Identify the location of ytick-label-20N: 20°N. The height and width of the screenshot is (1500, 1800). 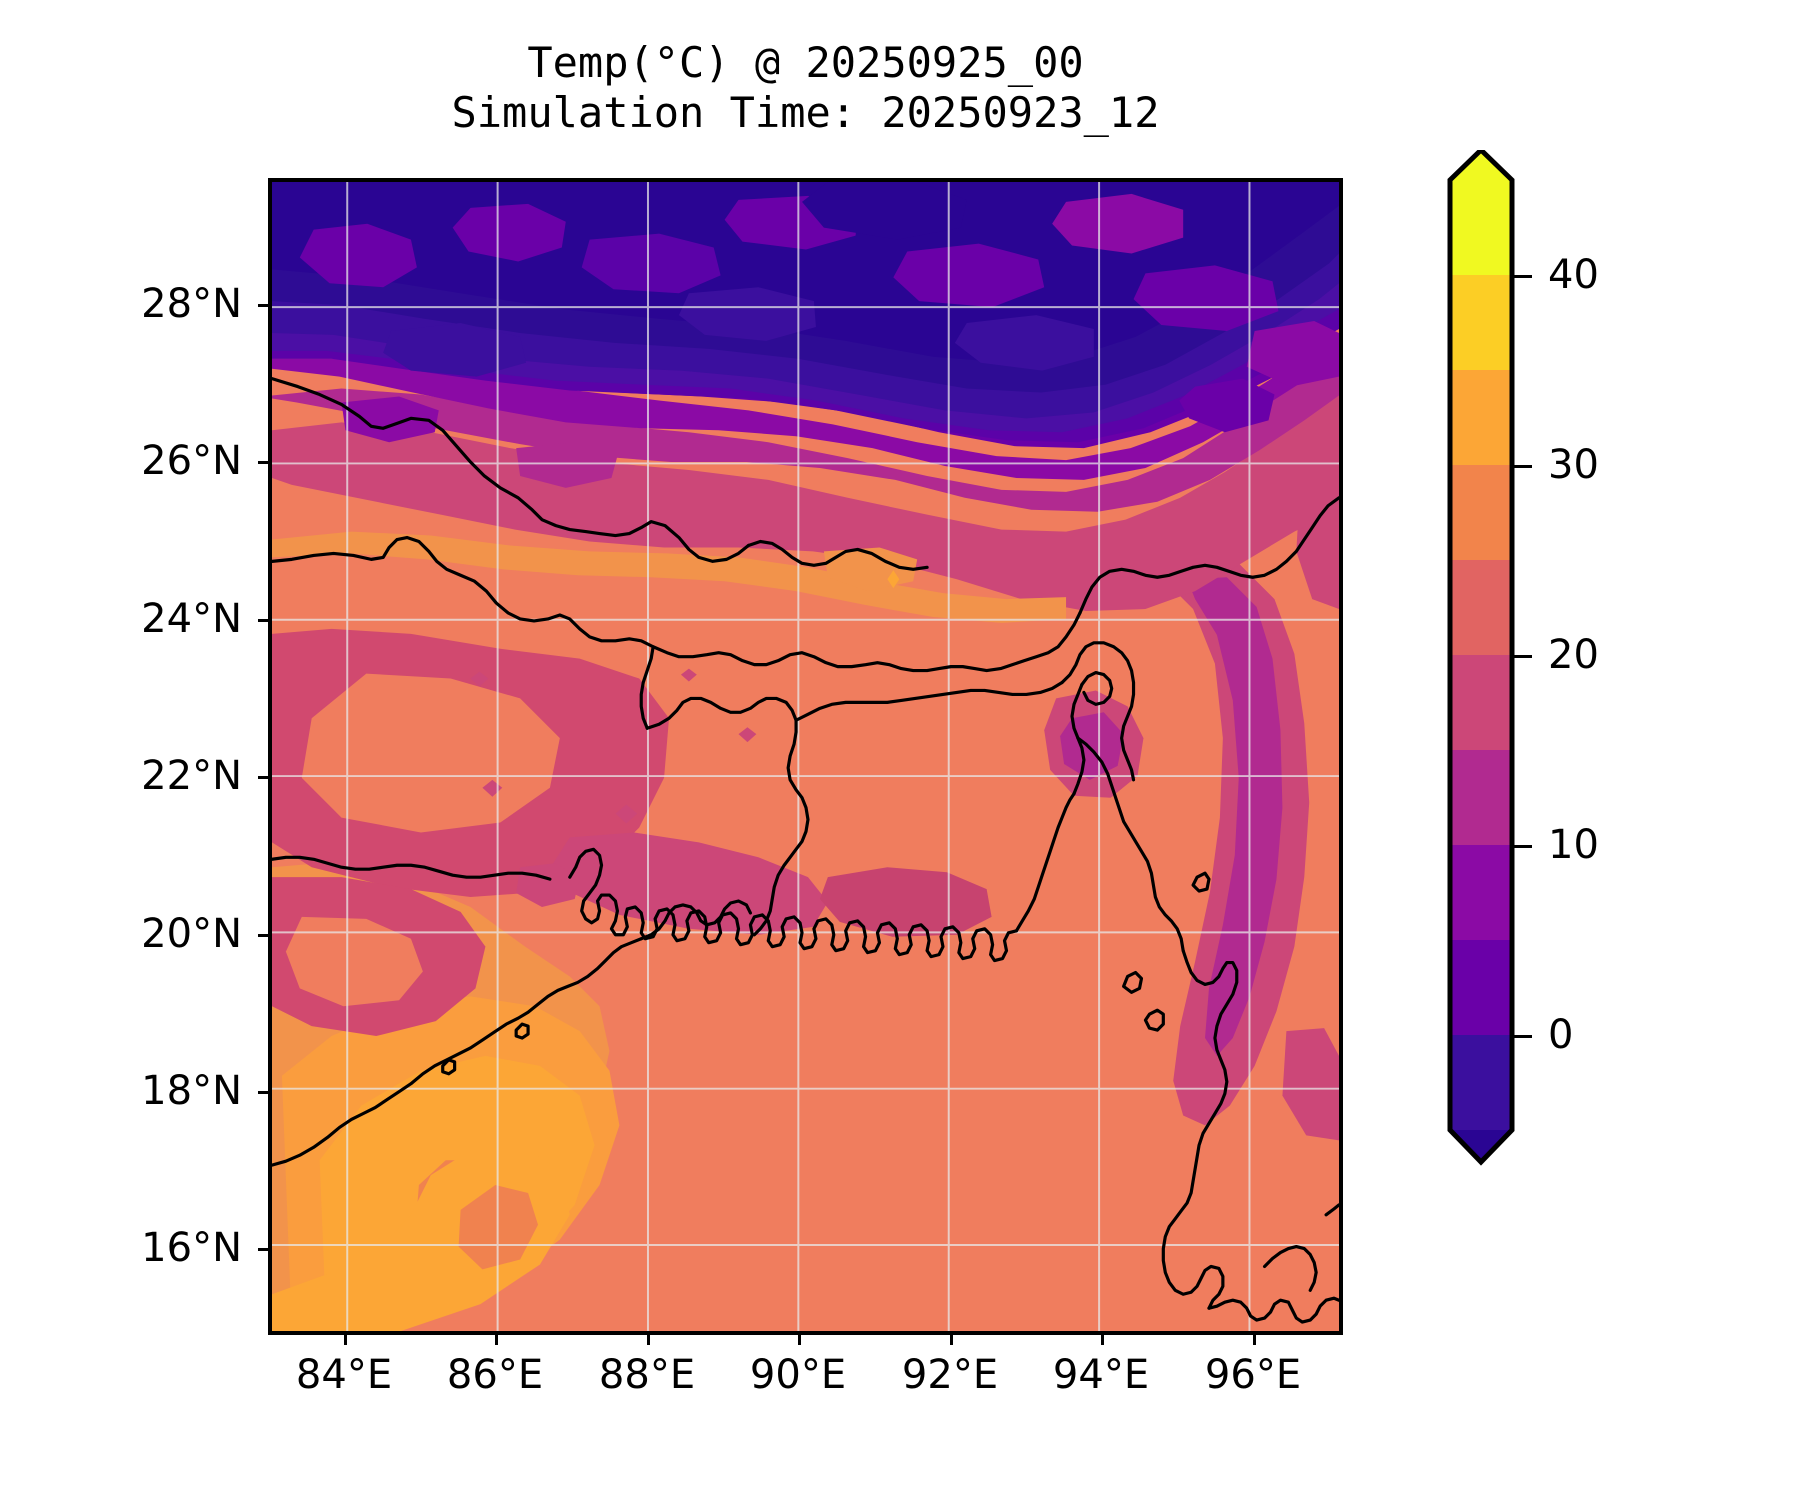
(191, 934).